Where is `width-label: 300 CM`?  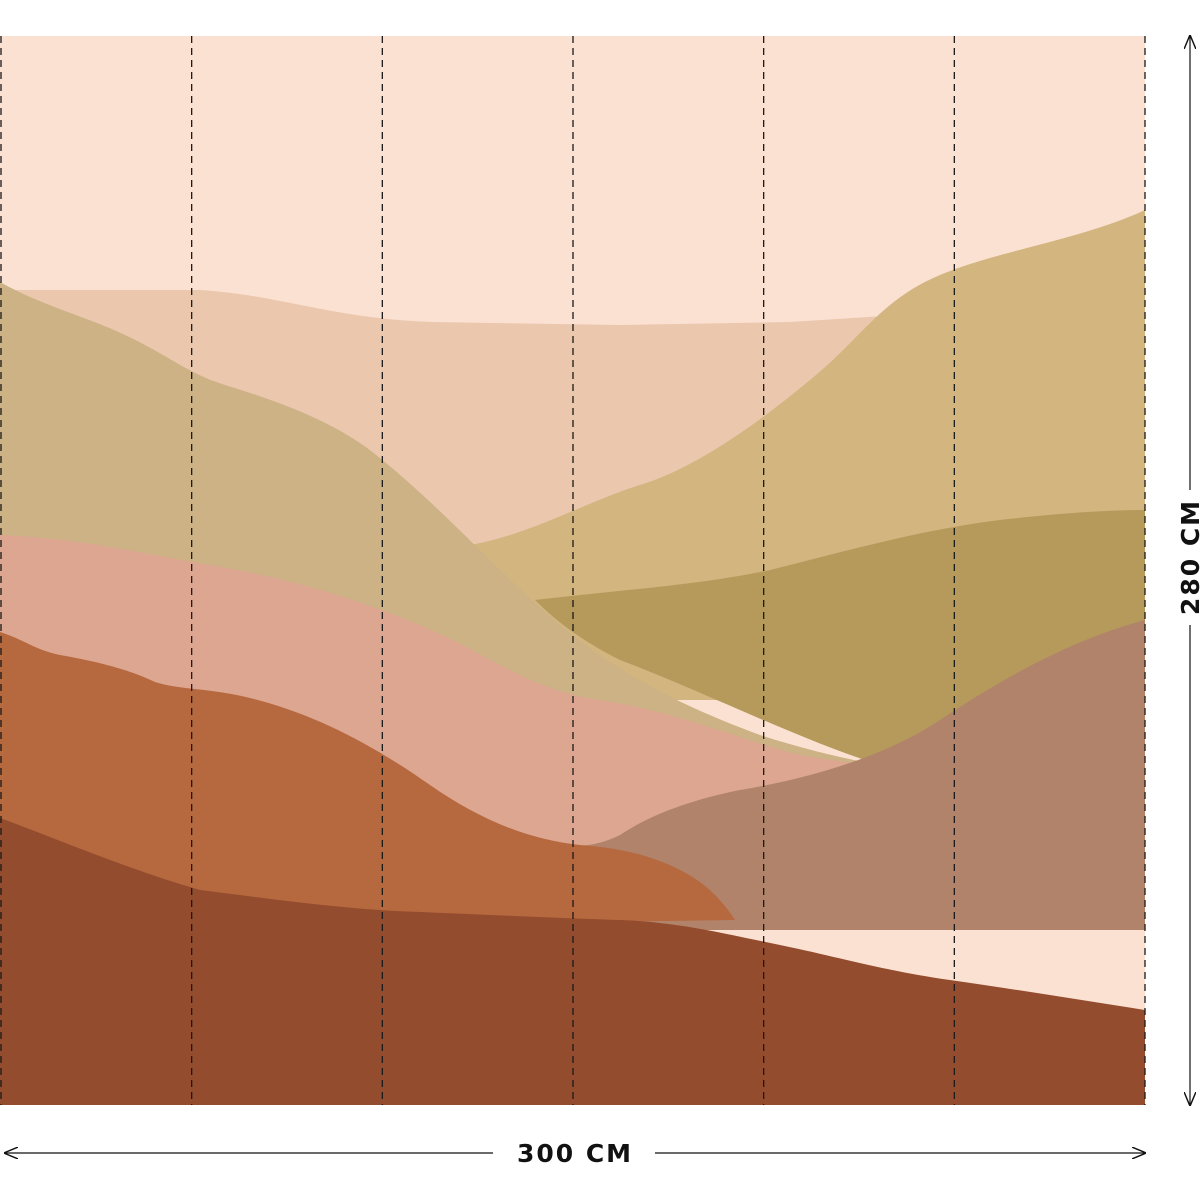
width-label: 300 CM is located at coordinates (575, 1153).